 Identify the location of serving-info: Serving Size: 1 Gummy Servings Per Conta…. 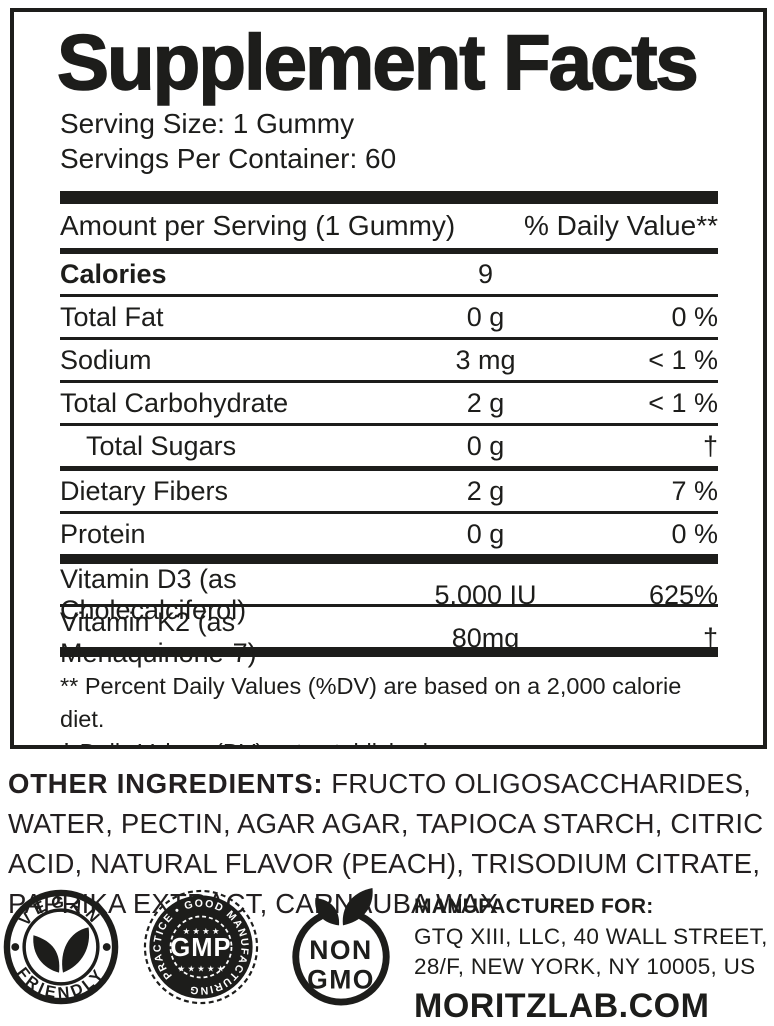
(389, 141).